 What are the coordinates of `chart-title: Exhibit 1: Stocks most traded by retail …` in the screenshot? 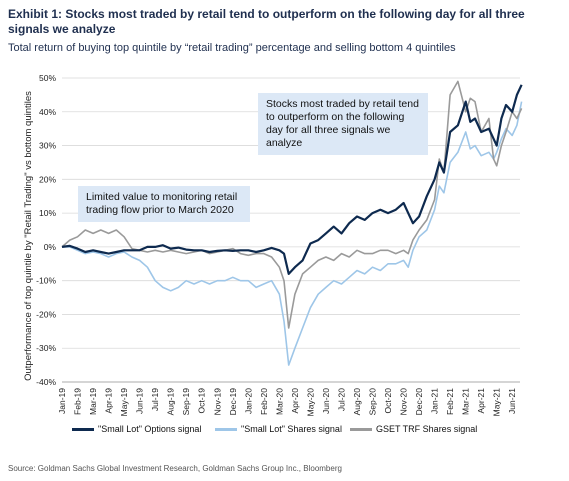 It's located at (266, 21).